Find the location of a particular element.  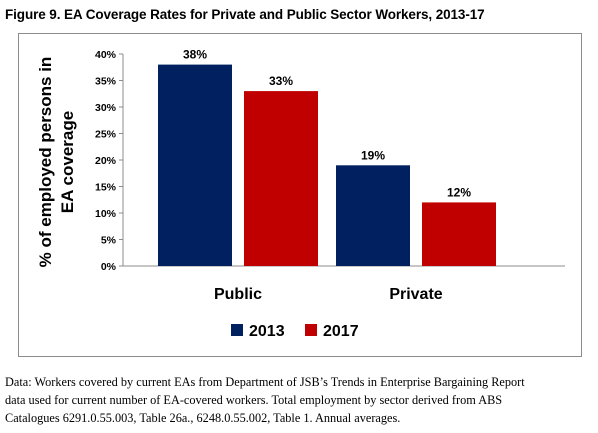

bar-2017-private is located at coordinates (459, 234).